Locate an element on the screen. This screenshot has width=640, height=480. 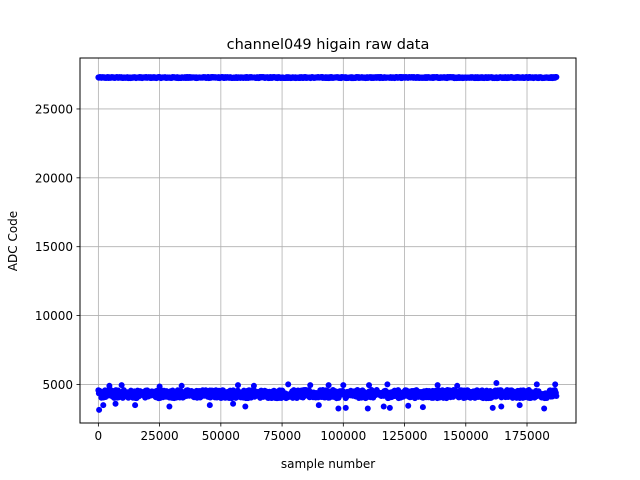
x-tick-label: 25000 is located at coordinates (160, 436).